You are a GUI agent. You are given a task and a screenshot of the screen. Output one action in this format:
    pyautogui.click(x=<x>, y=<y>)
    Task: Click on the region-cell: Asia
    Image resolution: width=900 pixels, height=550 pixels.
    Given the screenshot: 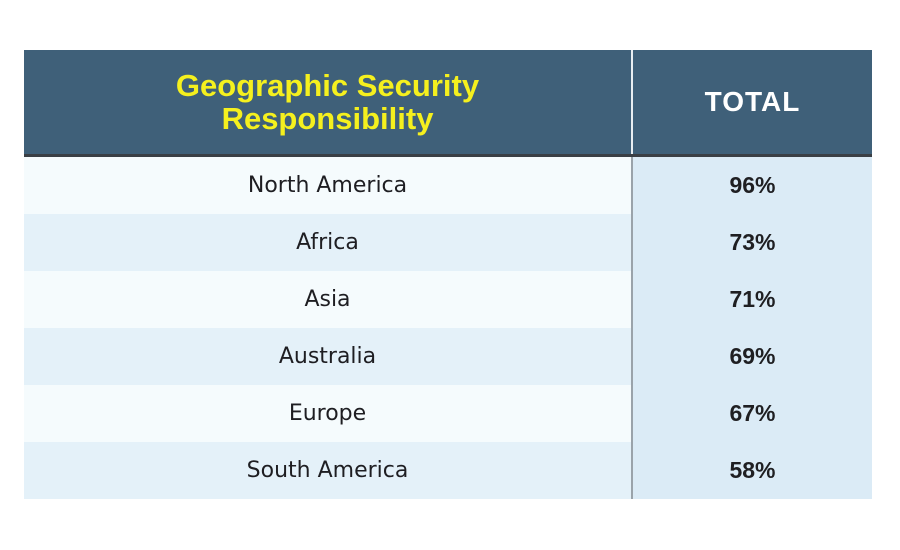 What is the action you would take?
    pyautogui.click(x=327, y=299)
    